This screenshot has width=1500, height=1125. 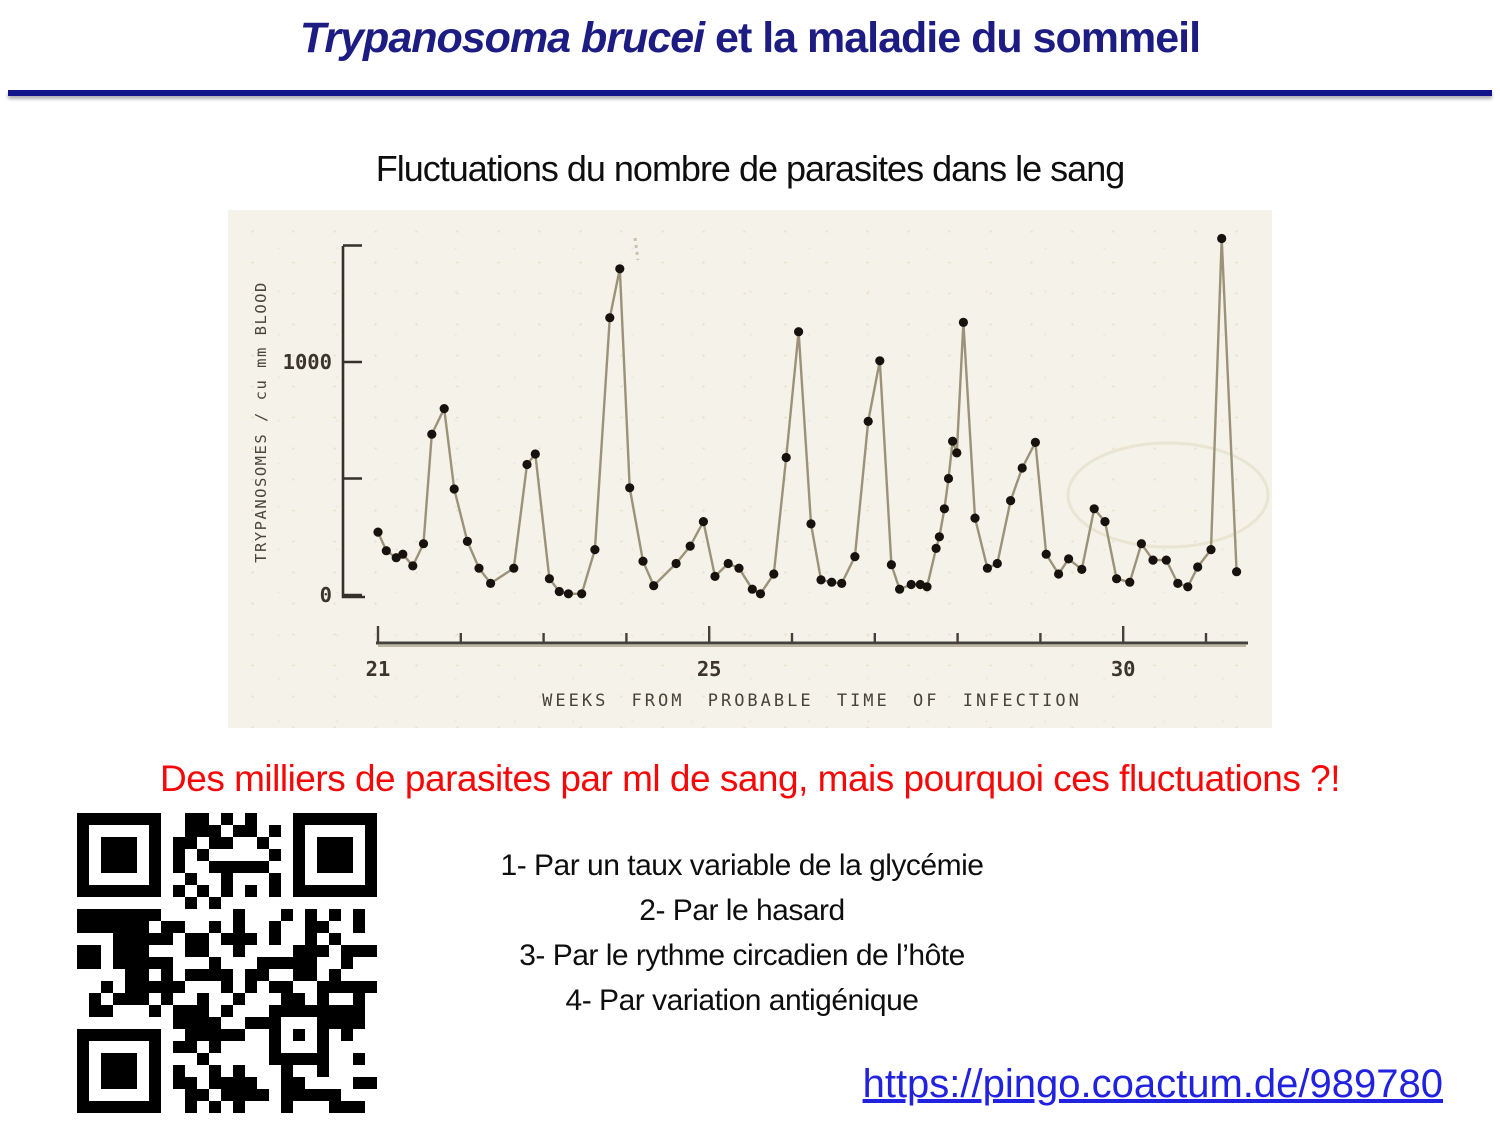 What do you see at coordinates (952, 38) in the screenshot?
I see `title-rest: et la maladie du sommeil` at bounding box center [952, 38].